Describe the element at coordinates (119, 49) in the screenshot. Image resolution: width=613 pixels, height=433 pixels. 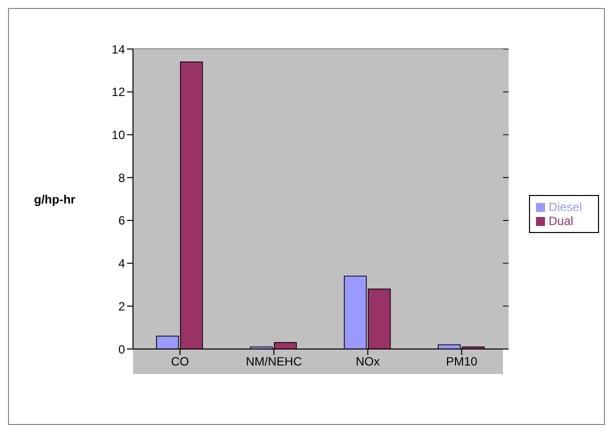
I see `y-tick-label: 14` at that location.